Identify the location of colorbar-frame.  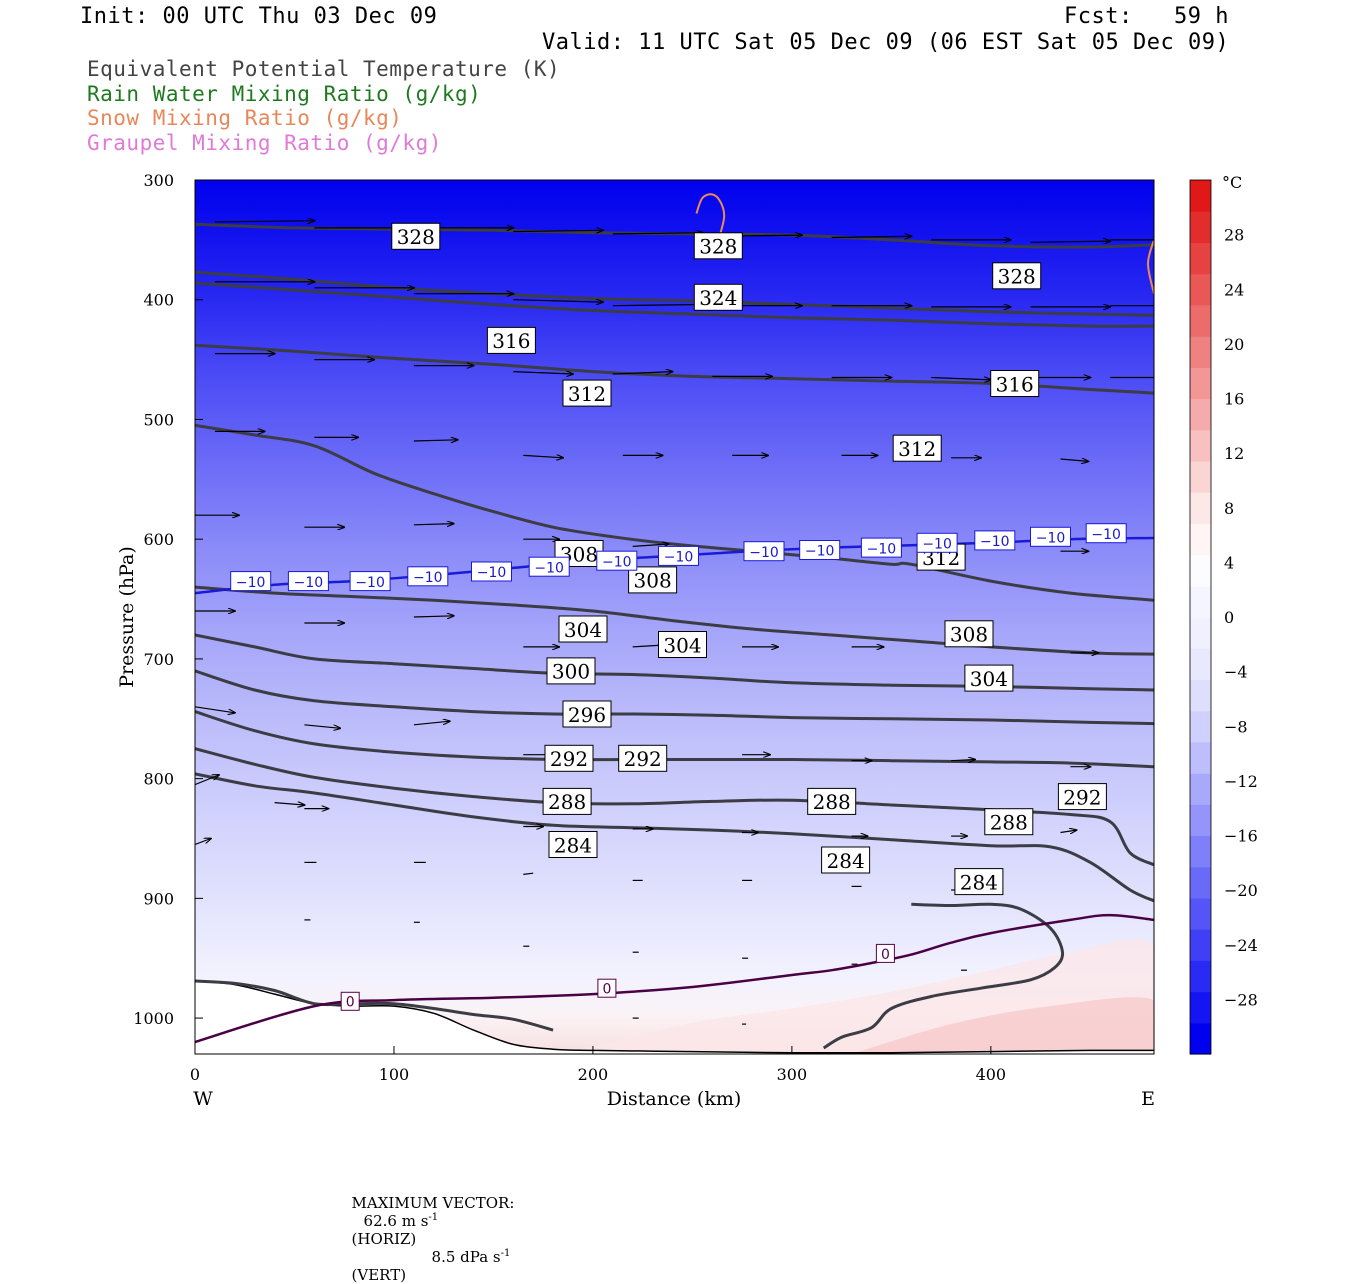
(1200, 617).